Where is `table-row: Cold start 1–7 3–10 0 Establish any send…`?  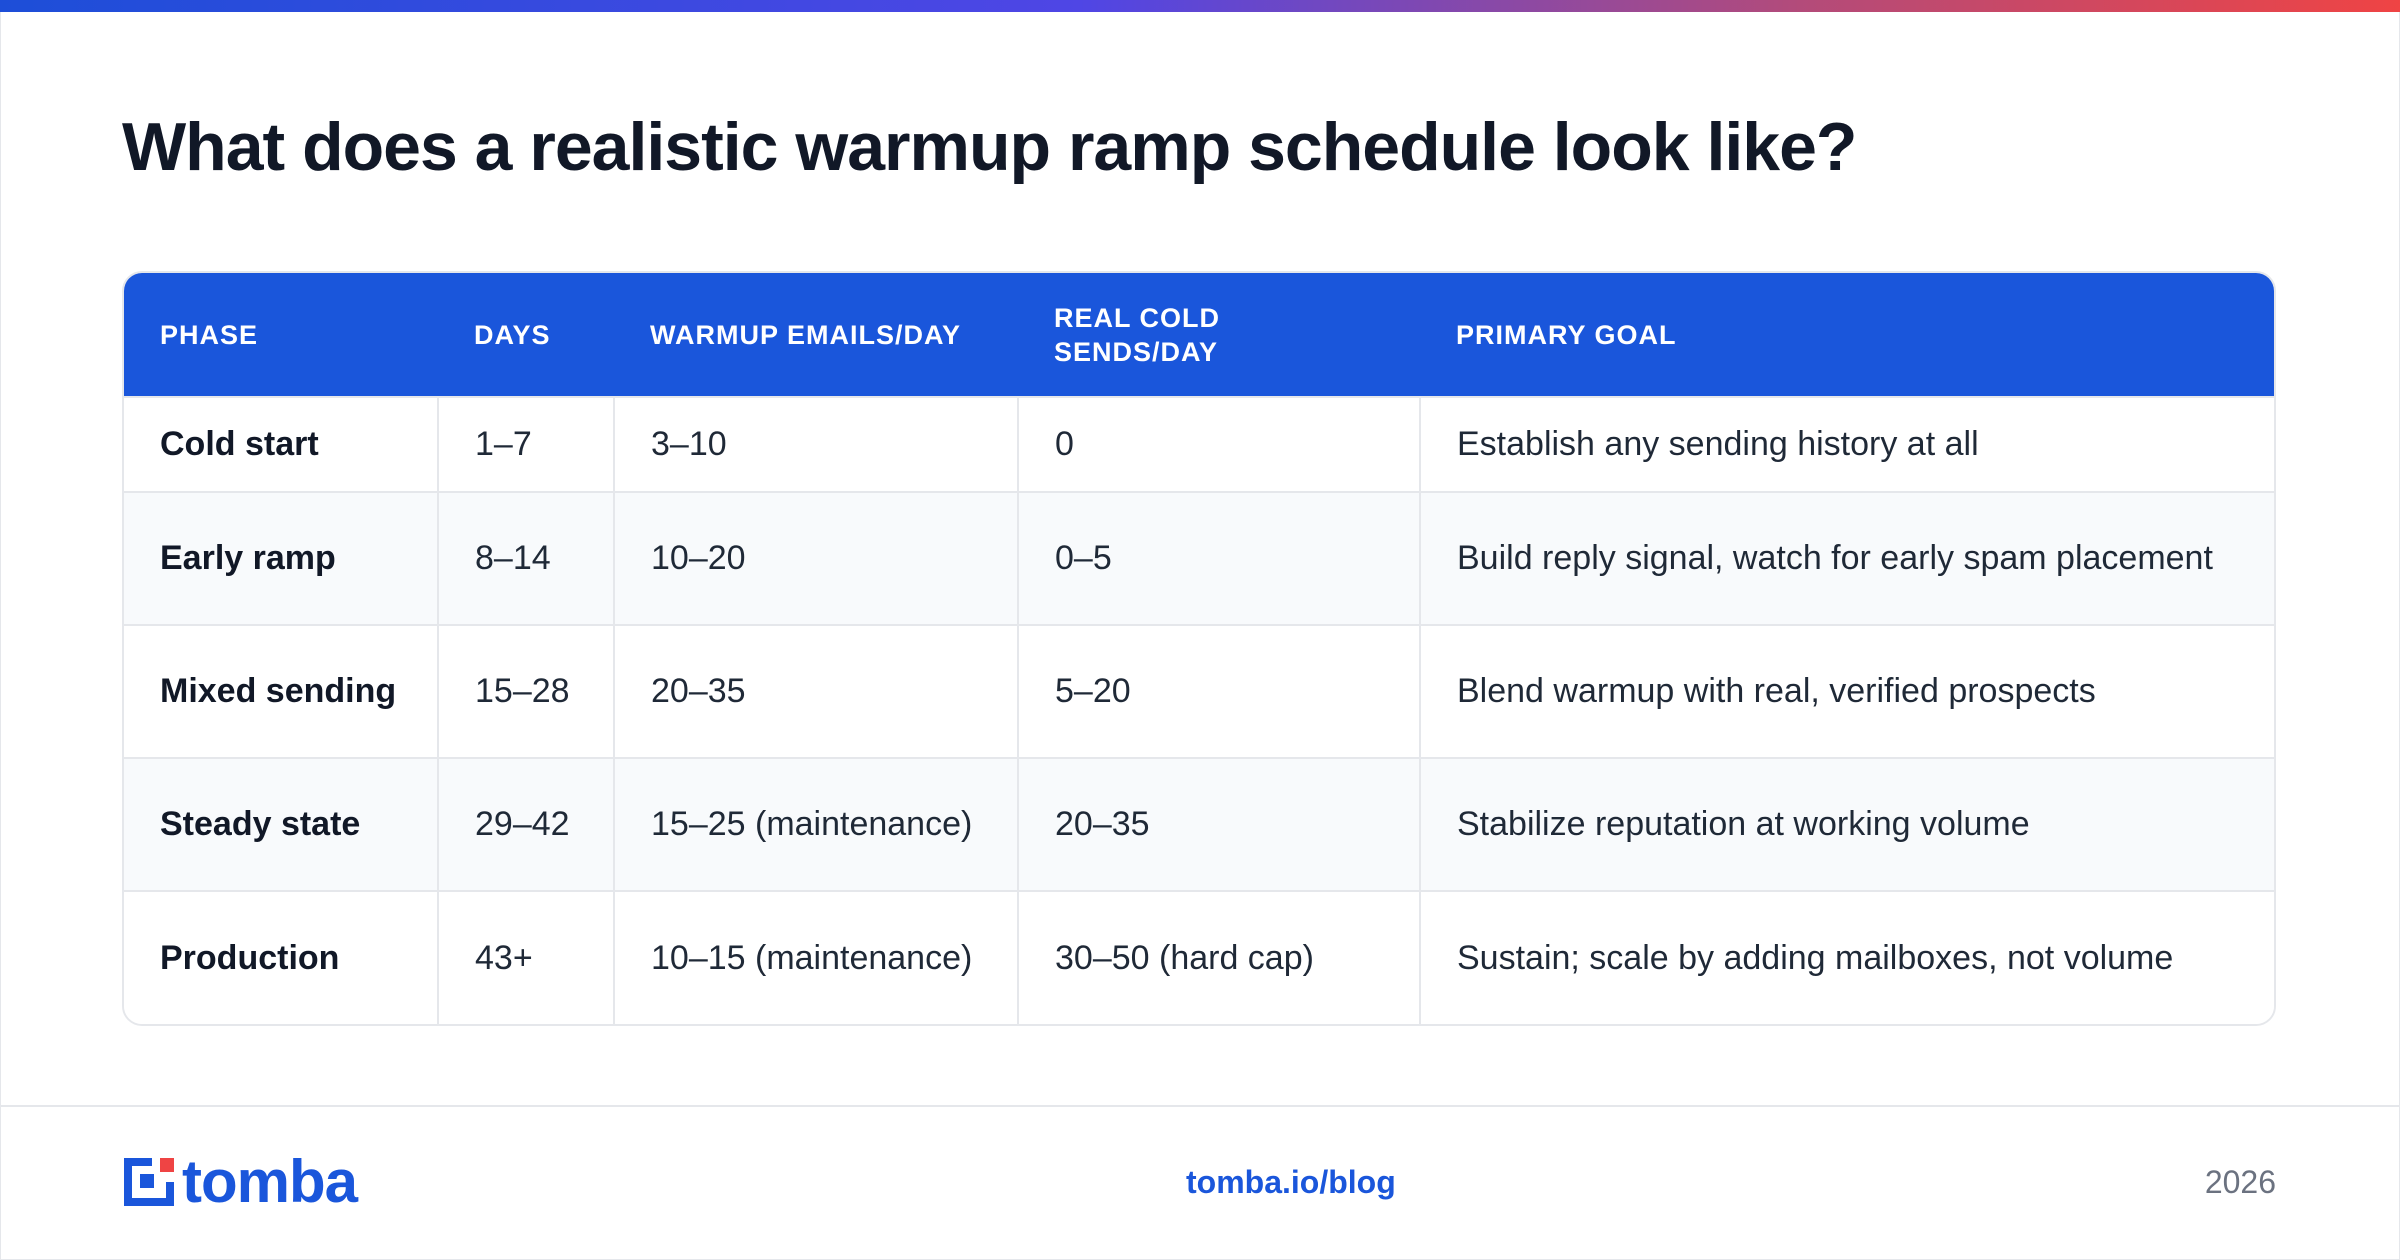
table-row: Cold start 1–7 3–10 0 Establish any send… is located at coordinates (1199, 444).